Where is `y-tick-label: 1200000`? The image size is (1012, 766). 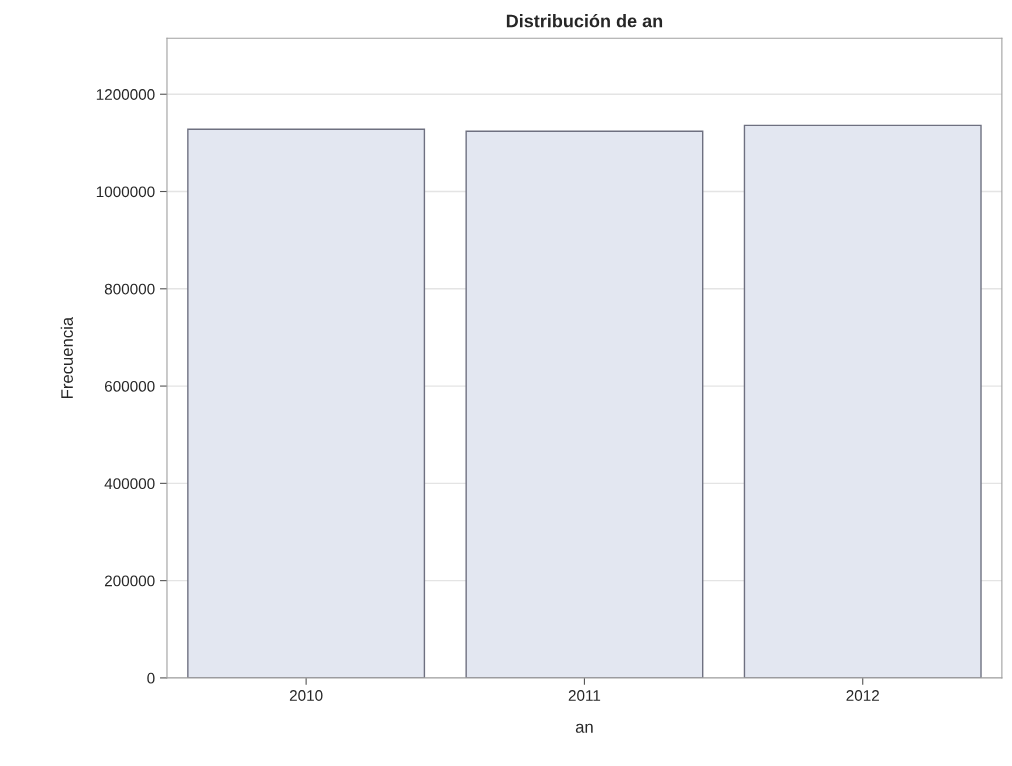
y-tick-label: 1200000 is located at coordinates (125, 94).